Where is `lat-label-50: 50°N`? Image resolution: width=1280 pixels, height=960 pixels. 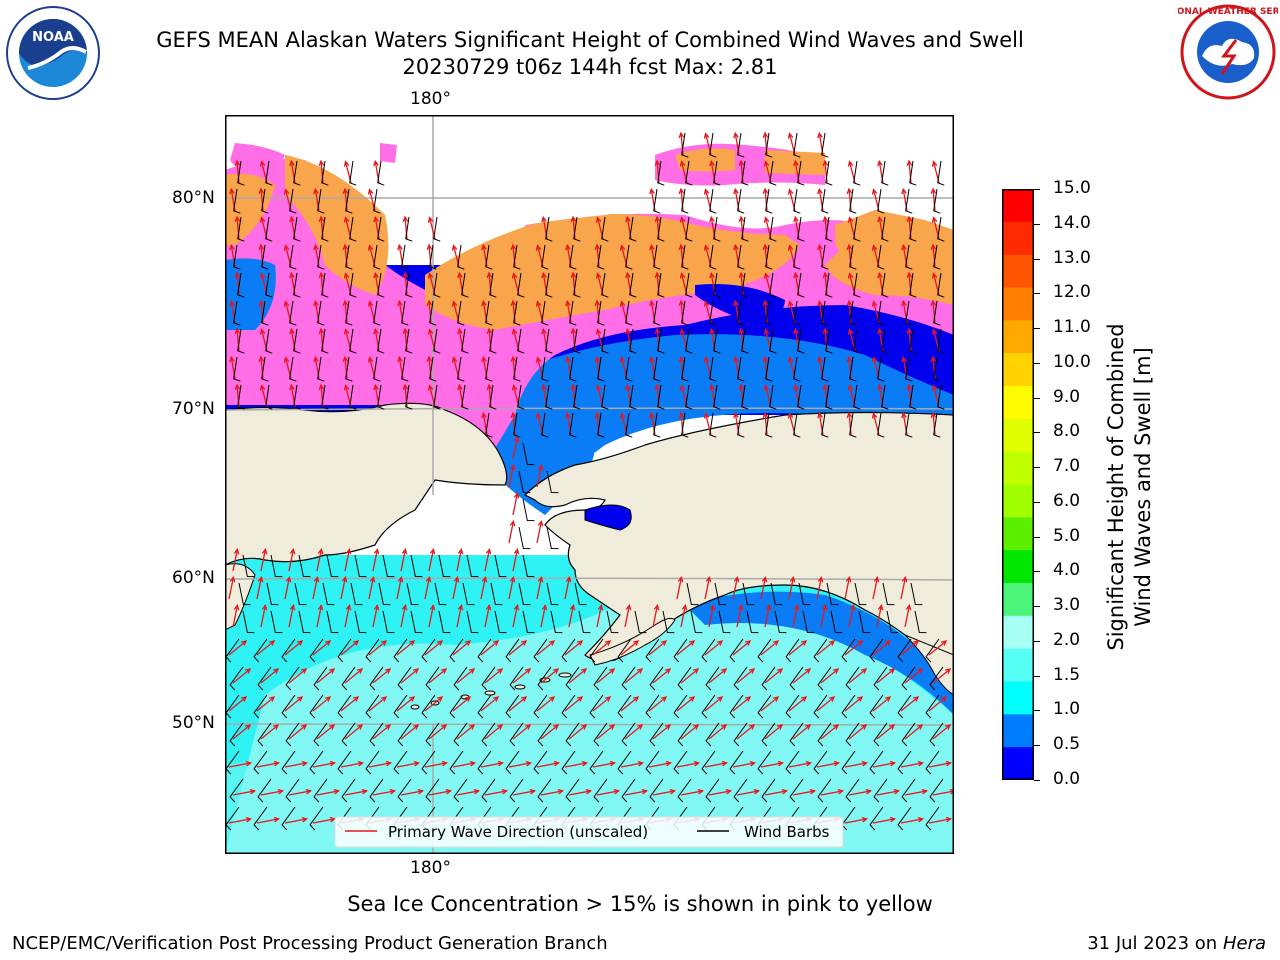
lat-label-50: 50°N is located at coordinates (193, 723).